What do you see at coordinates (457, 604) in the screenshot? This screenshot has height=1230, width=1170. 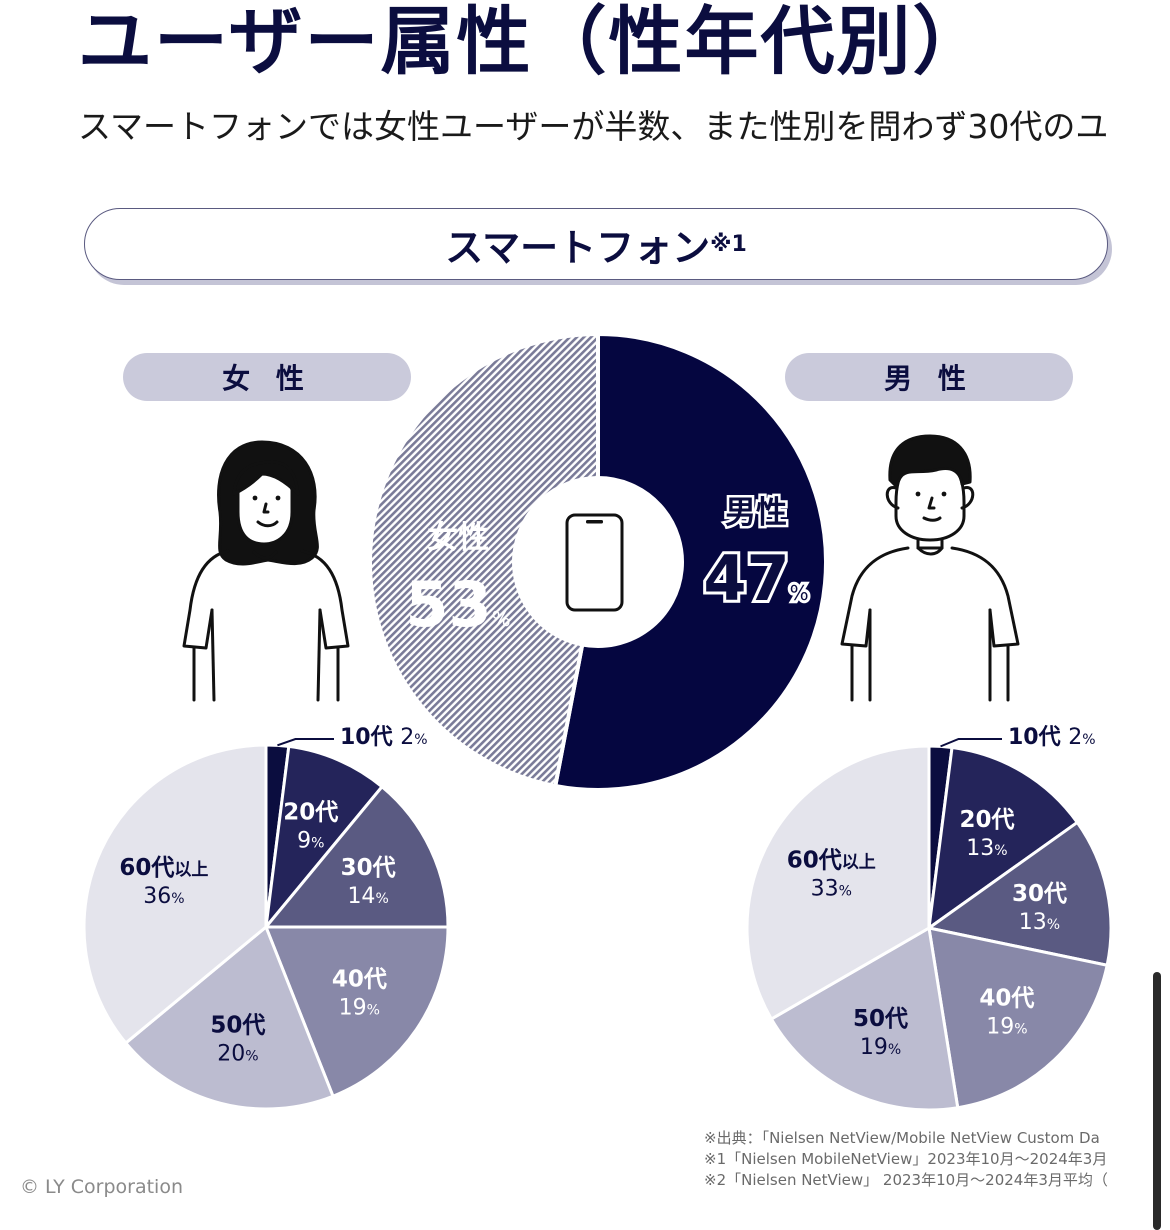 I see `donut-value-female: 53%` at bounding box center [457, 604].